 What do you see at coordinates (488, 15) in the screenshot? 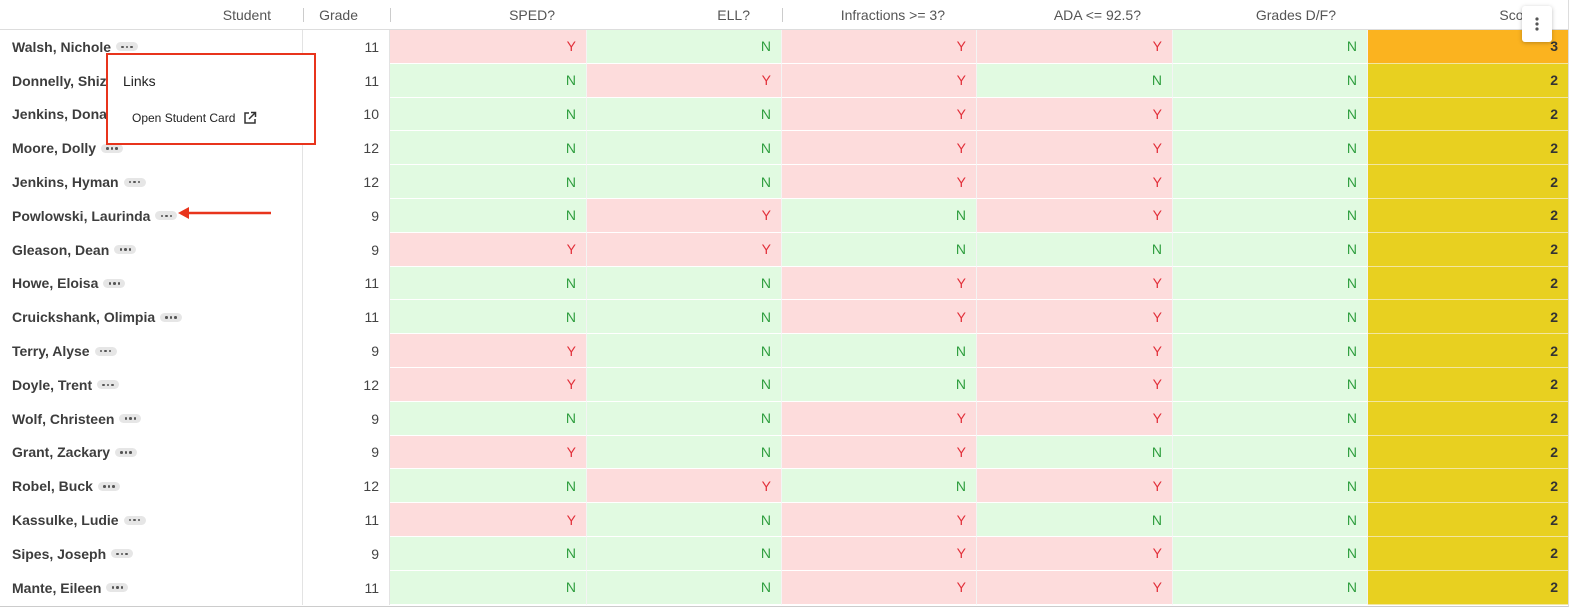
I see `column-header: SPED?` at bounding box center [488, 15].